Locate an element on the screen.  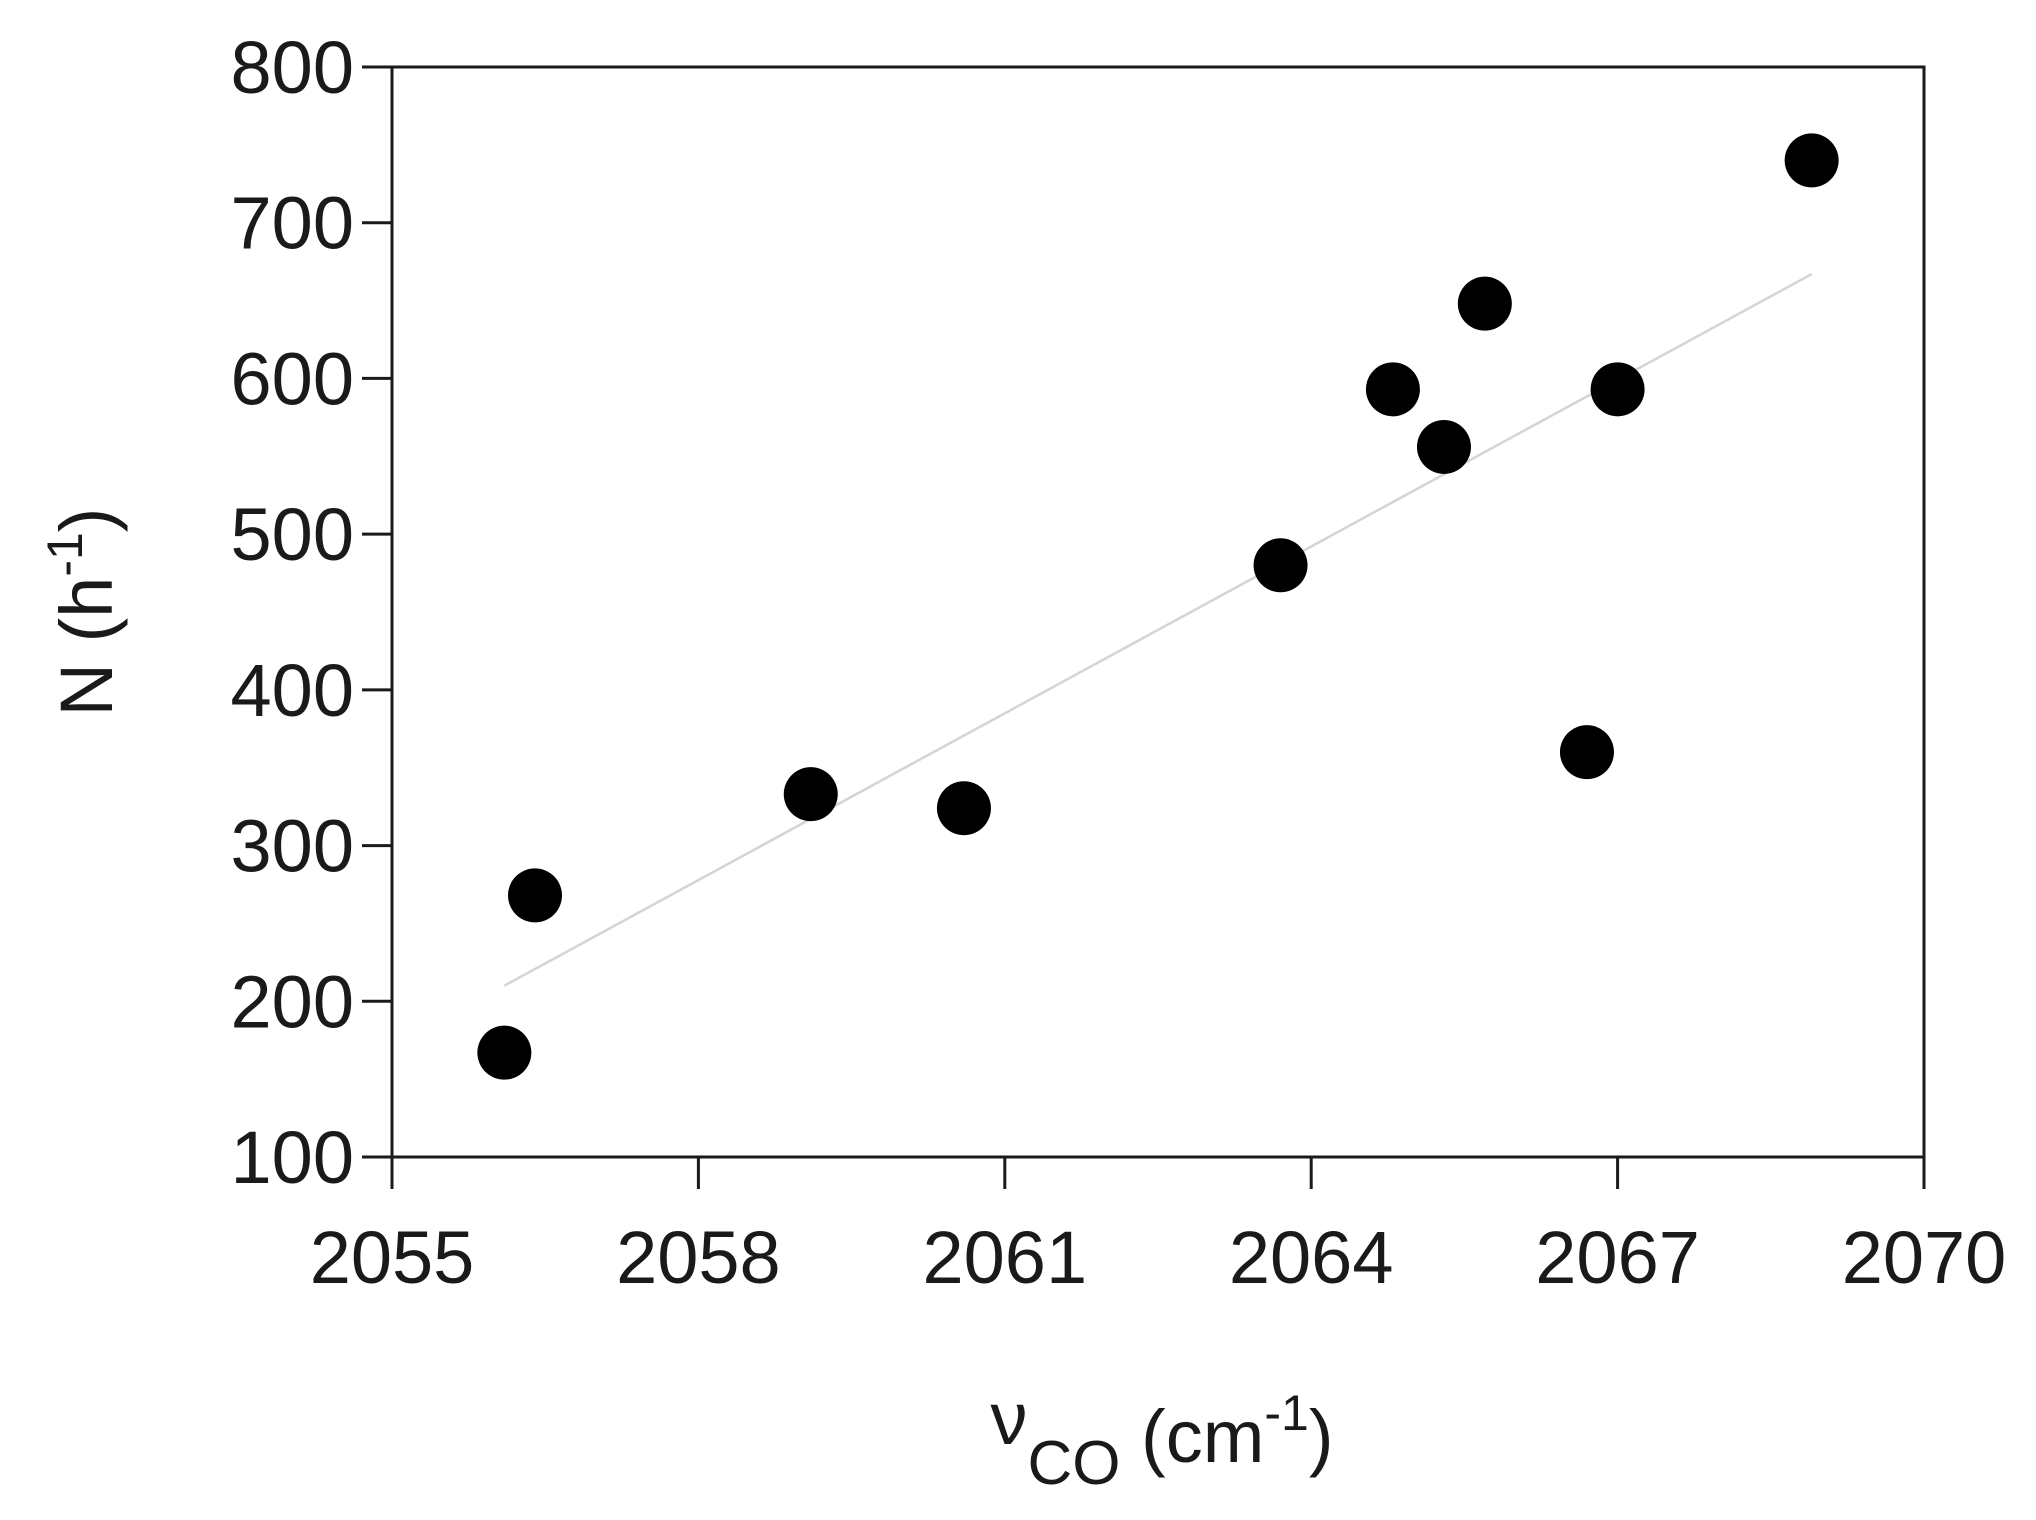
x-axis-unit-close: ) is located at coordinates (1321, 1436).